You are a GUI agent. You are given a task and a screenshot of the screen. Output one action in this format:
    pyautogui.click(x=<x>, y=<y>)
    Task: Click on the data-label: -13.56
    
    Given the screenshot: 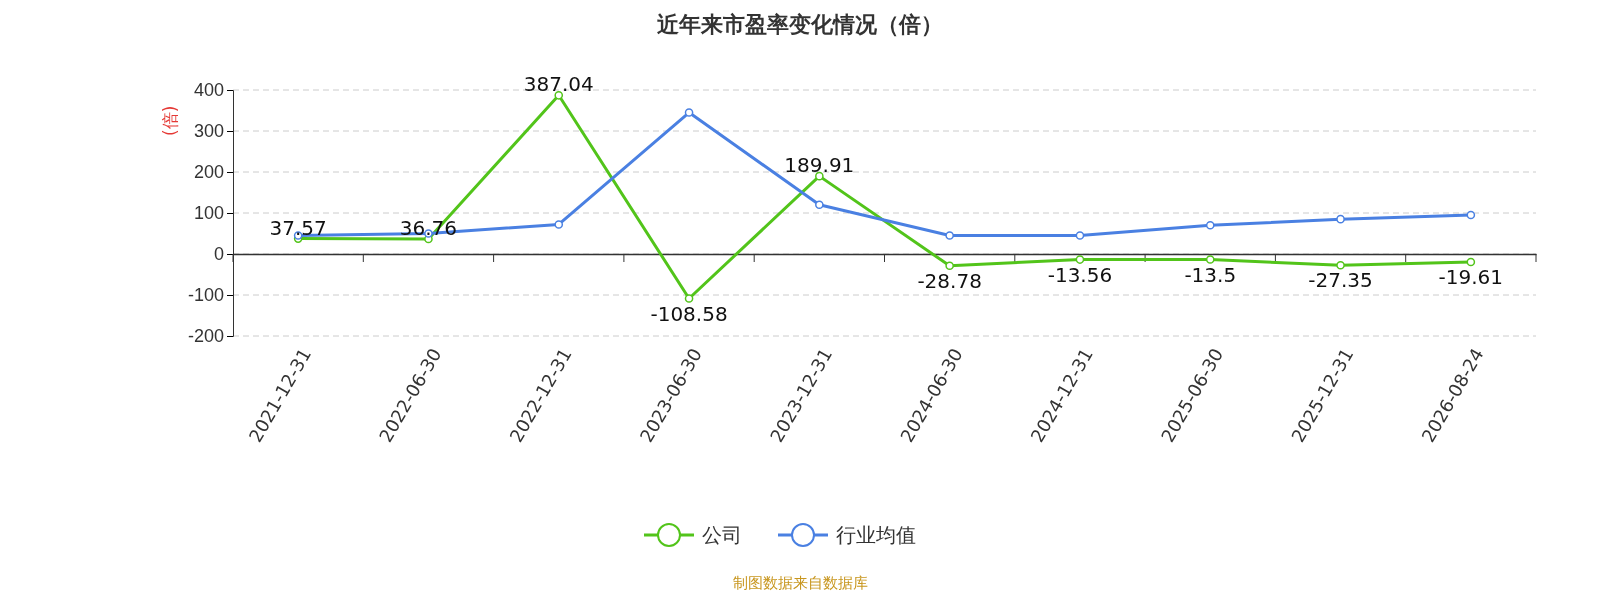 What is the action you would take?
    pyautogui.click(x=1080, y=274)
    